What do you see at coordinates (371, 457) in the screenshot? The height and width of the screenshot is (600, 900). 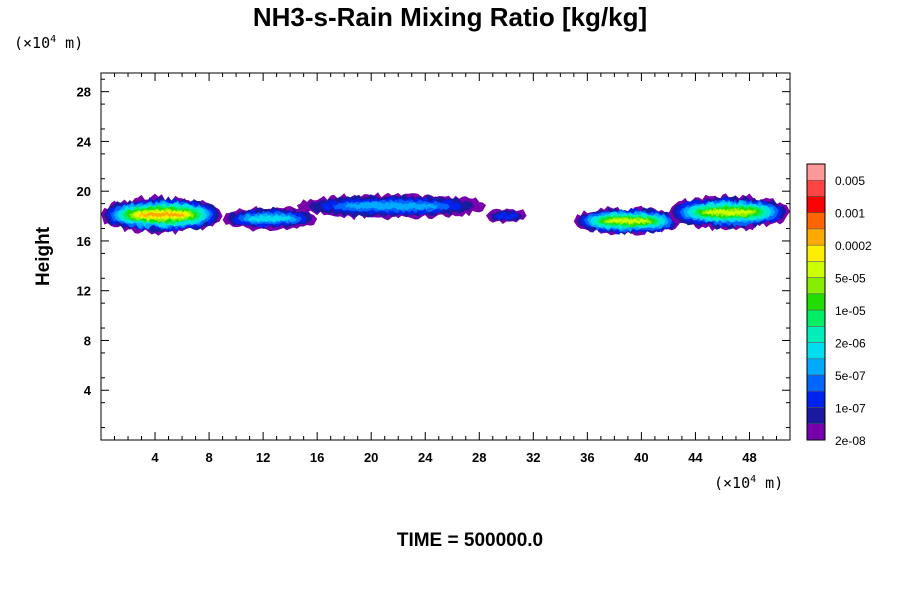 I see `x-tick-label: 20` at bounding box center [371, 457].